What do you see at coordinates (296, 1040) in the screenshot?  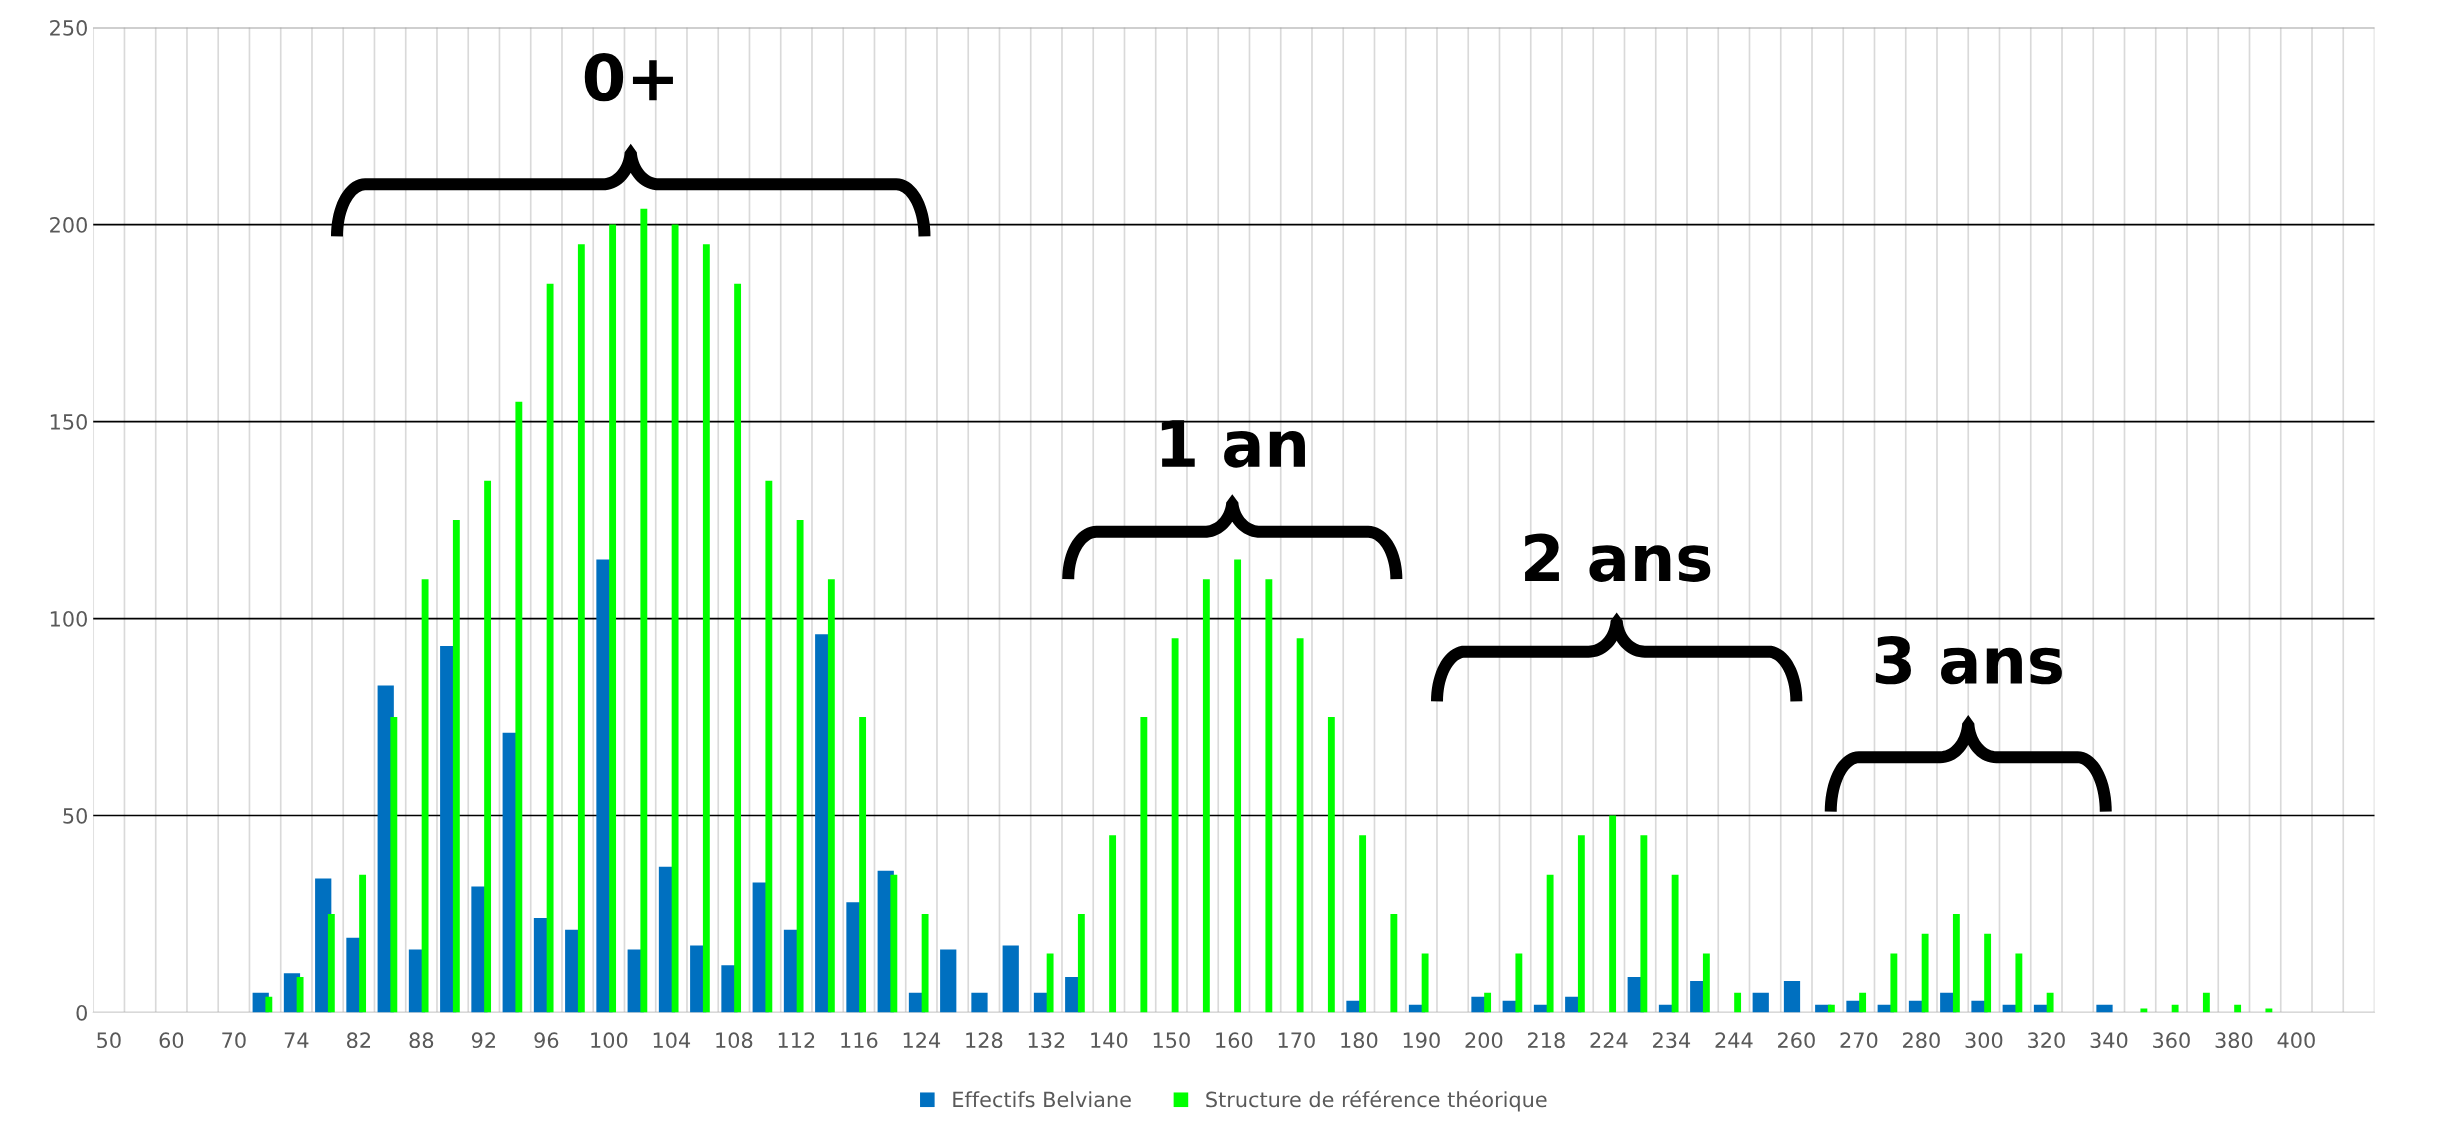 I see `x-tick-label: 74` at bounding box center [296, 1040].